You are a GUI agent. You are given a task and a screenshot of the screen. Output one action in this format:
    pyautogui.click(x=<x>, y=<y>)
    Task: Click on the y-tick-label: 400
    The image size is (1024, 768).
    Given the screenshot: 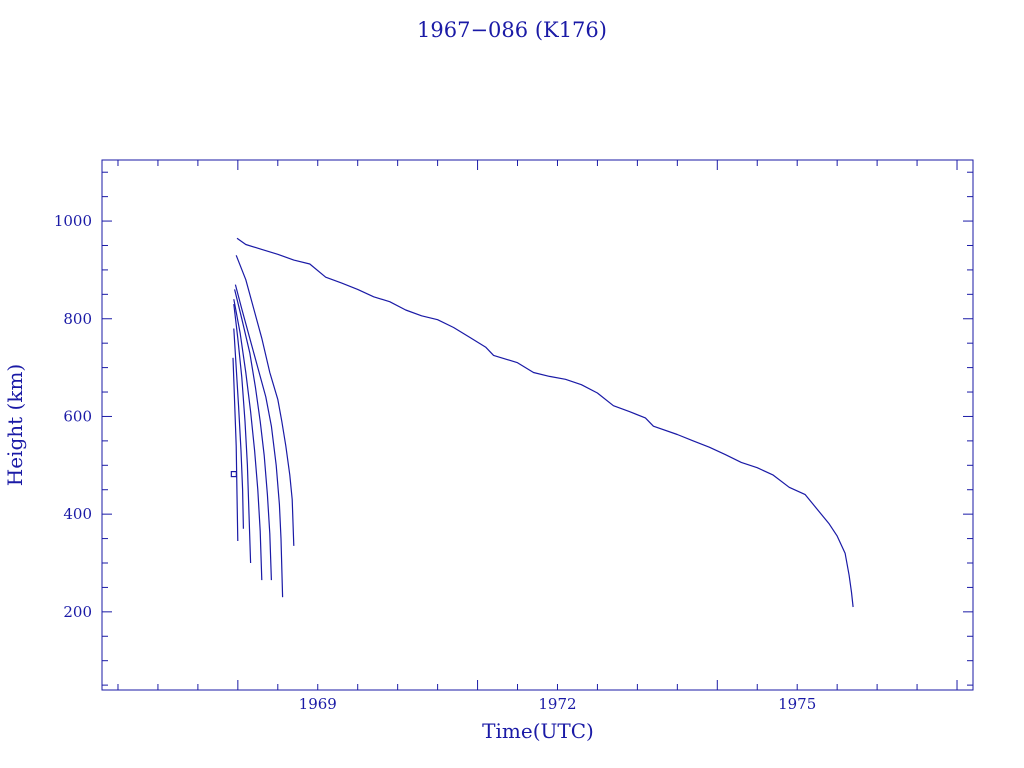 What is the action you would take?
    pyautogui.click(x=77, y=514)
    